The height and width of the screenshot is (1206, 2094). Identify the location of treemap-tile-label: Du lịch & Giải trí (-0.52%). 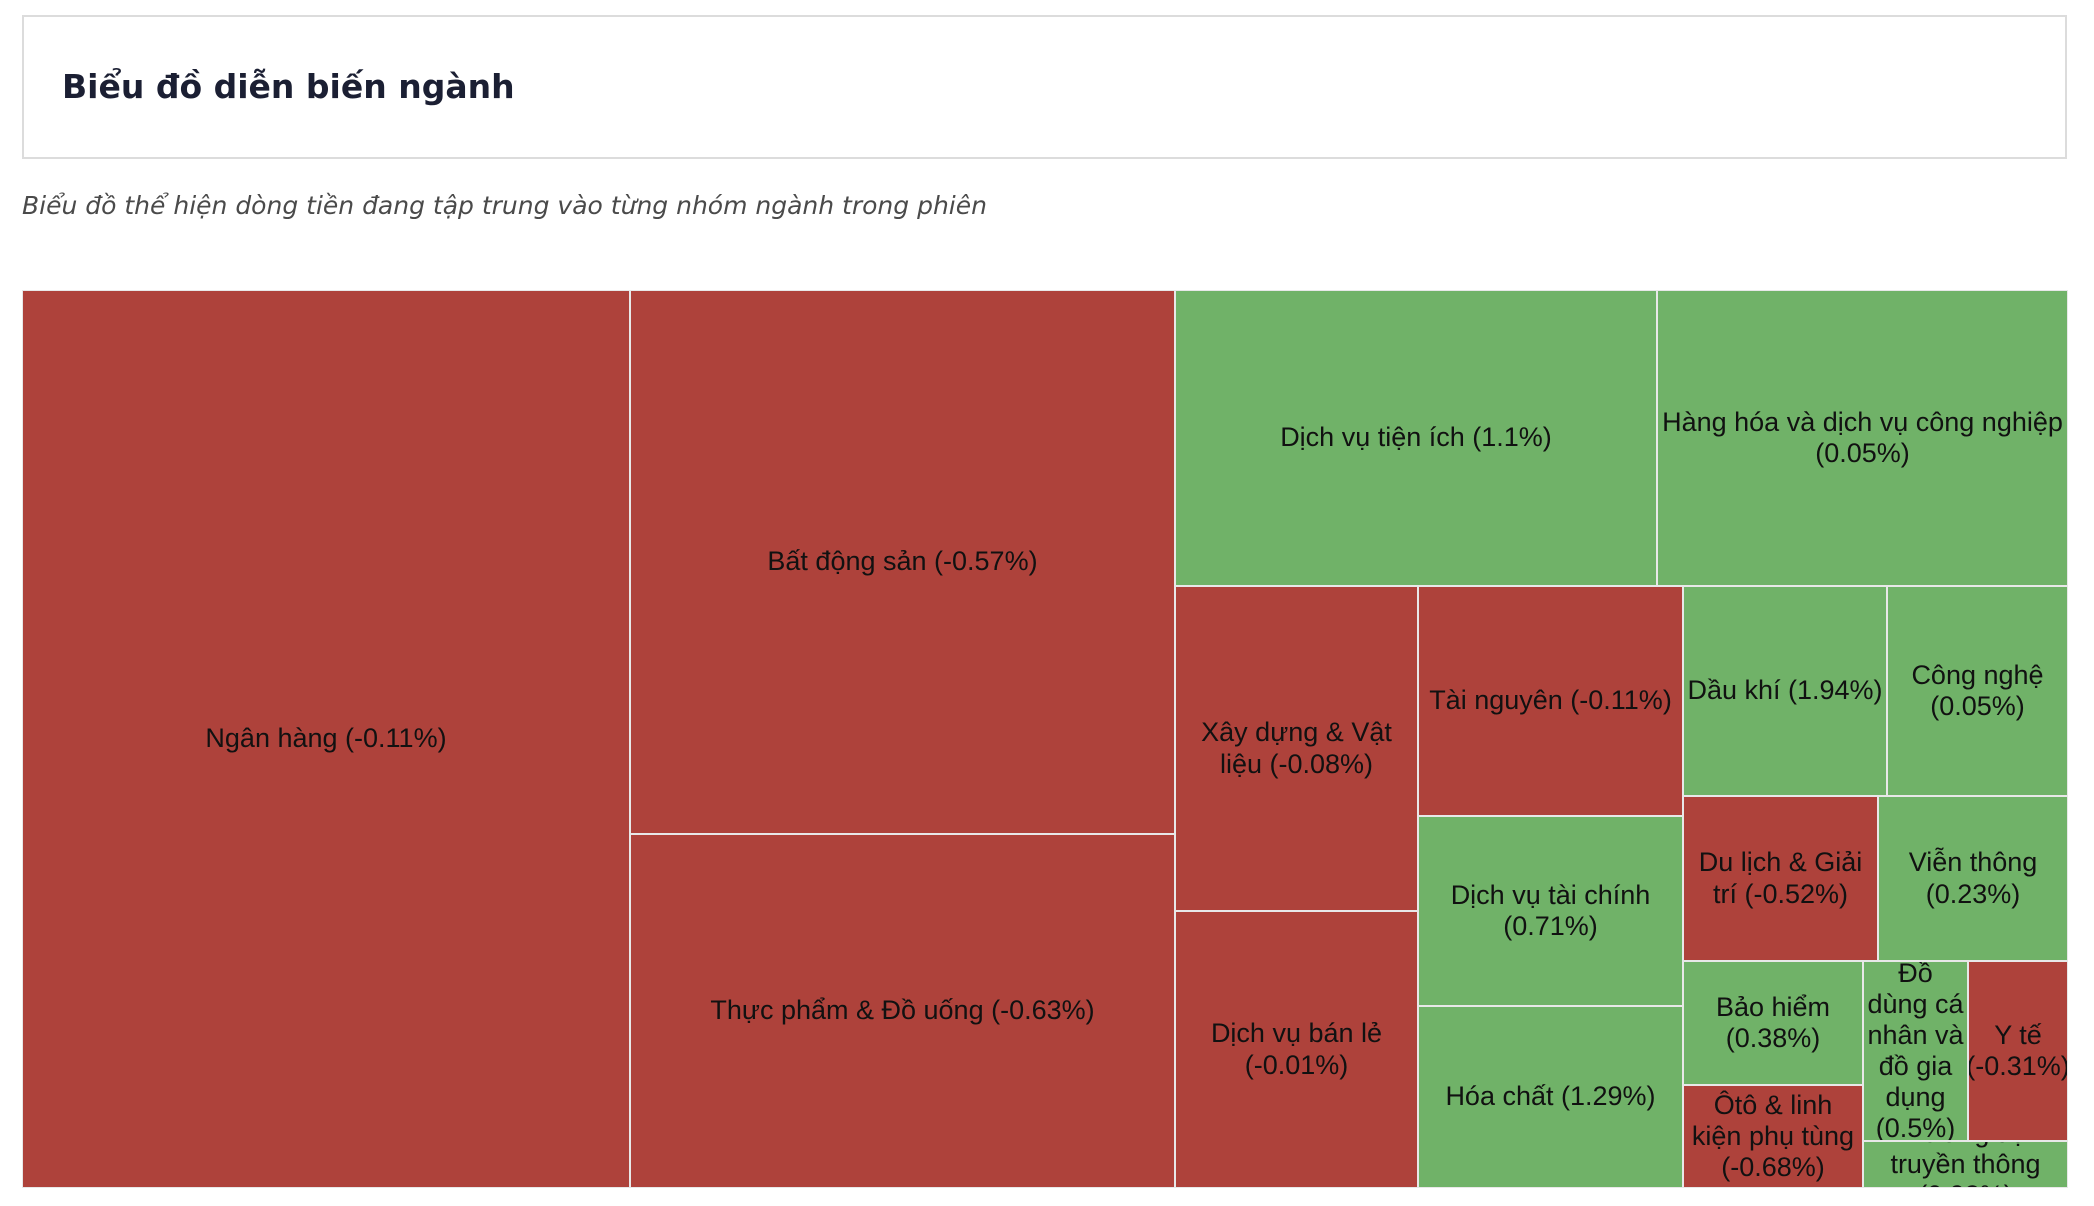
(1780, 878).